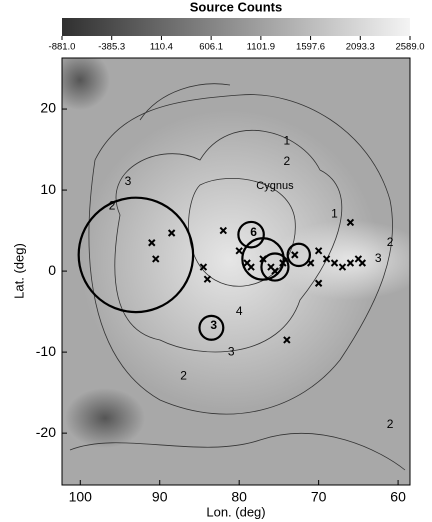  What do you see at coordinates (62, 47) in the screenshot?
I see `colorbar-tick-label: -881.0` at bounding box center [62, 47].